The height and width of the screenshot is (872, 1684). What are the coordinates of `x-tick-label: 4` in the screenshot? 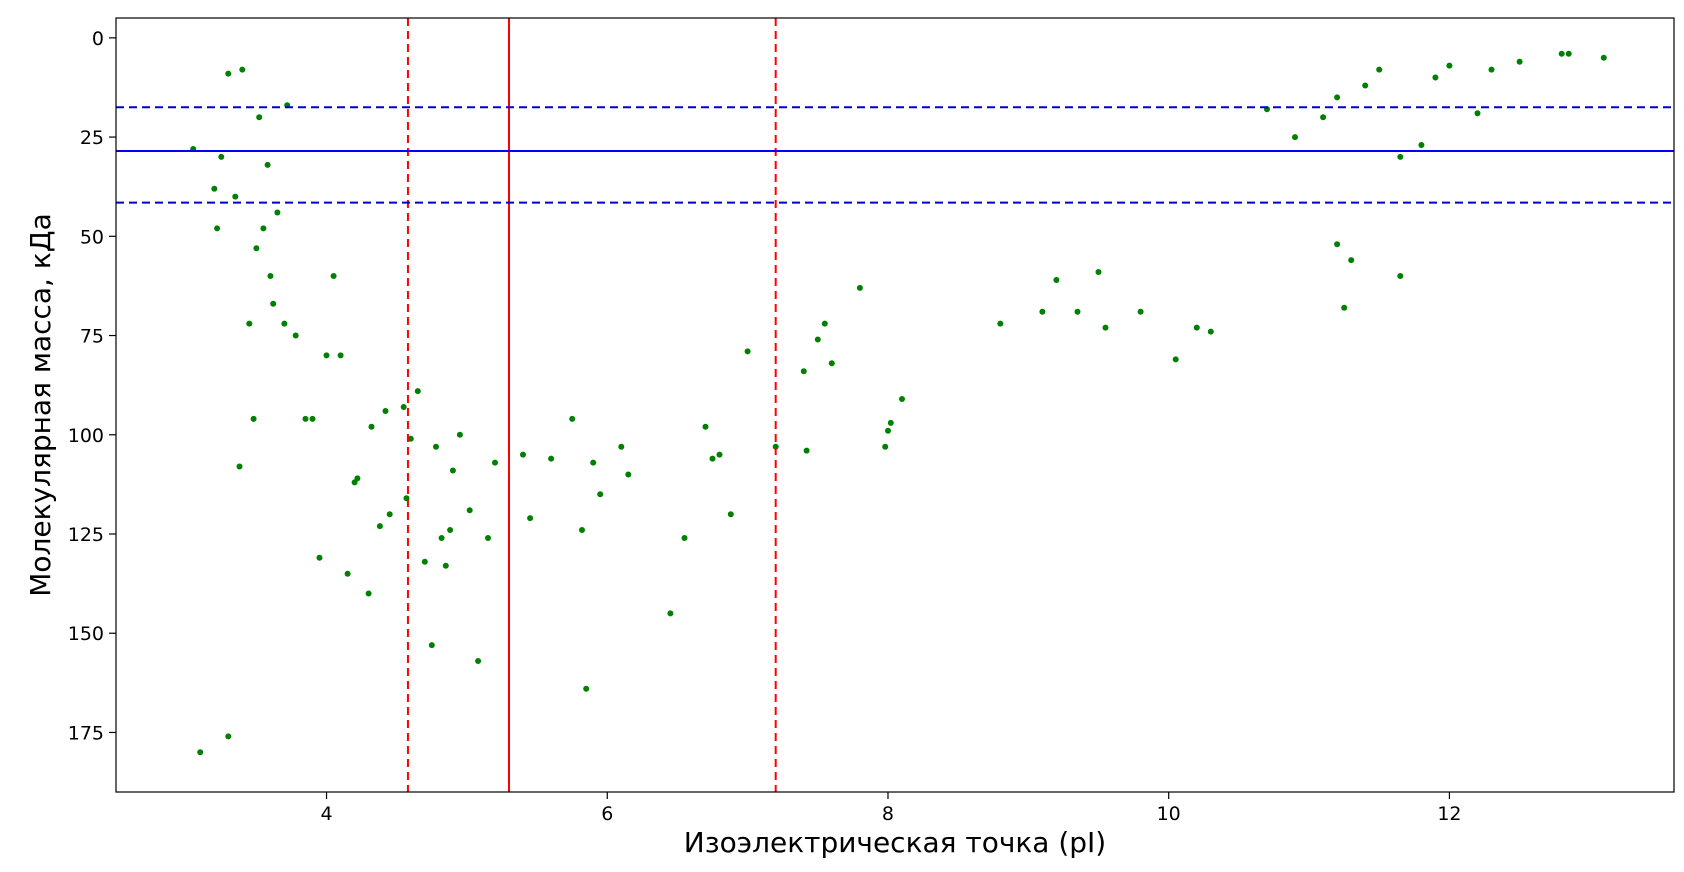 It's located at (326, 814).